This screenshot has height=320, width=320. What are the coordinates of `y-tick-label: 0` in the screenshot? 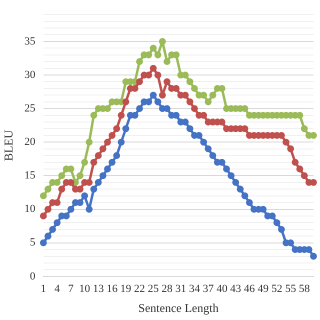 It's located at (33, 276).